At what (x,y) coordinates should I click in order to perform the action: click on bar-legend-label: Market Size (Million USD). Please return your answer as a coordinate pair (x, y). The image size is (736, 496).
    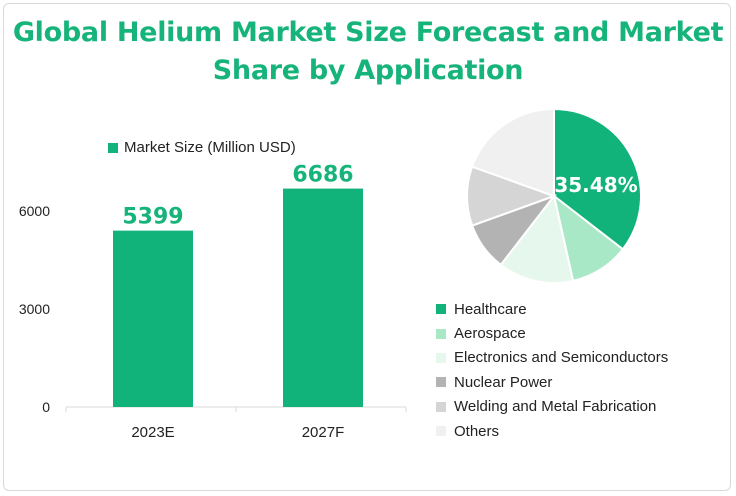
    Looking at the image, I should click on (210, 147).